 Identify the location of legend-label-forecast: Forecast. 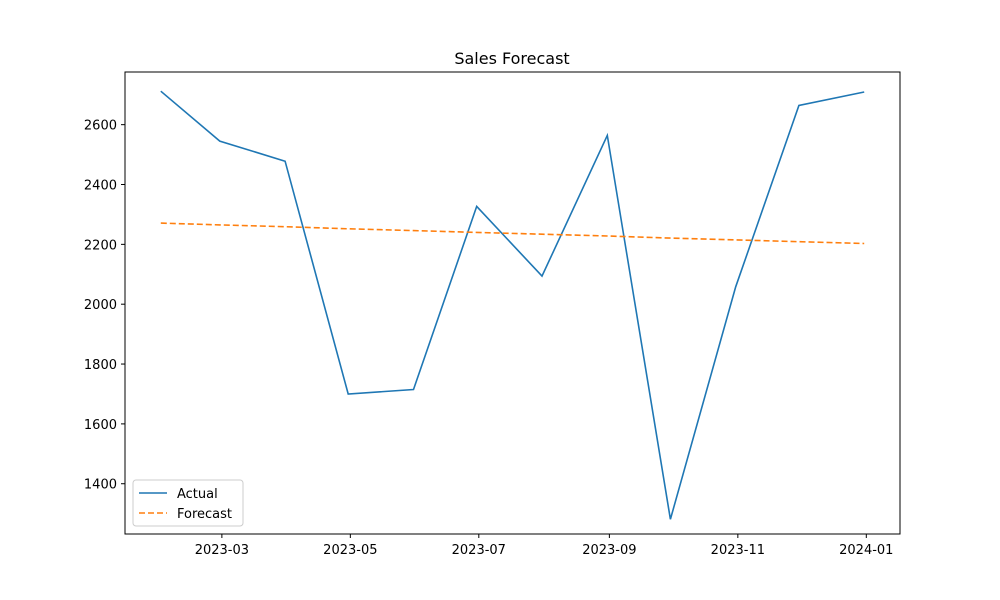
(204, 514).